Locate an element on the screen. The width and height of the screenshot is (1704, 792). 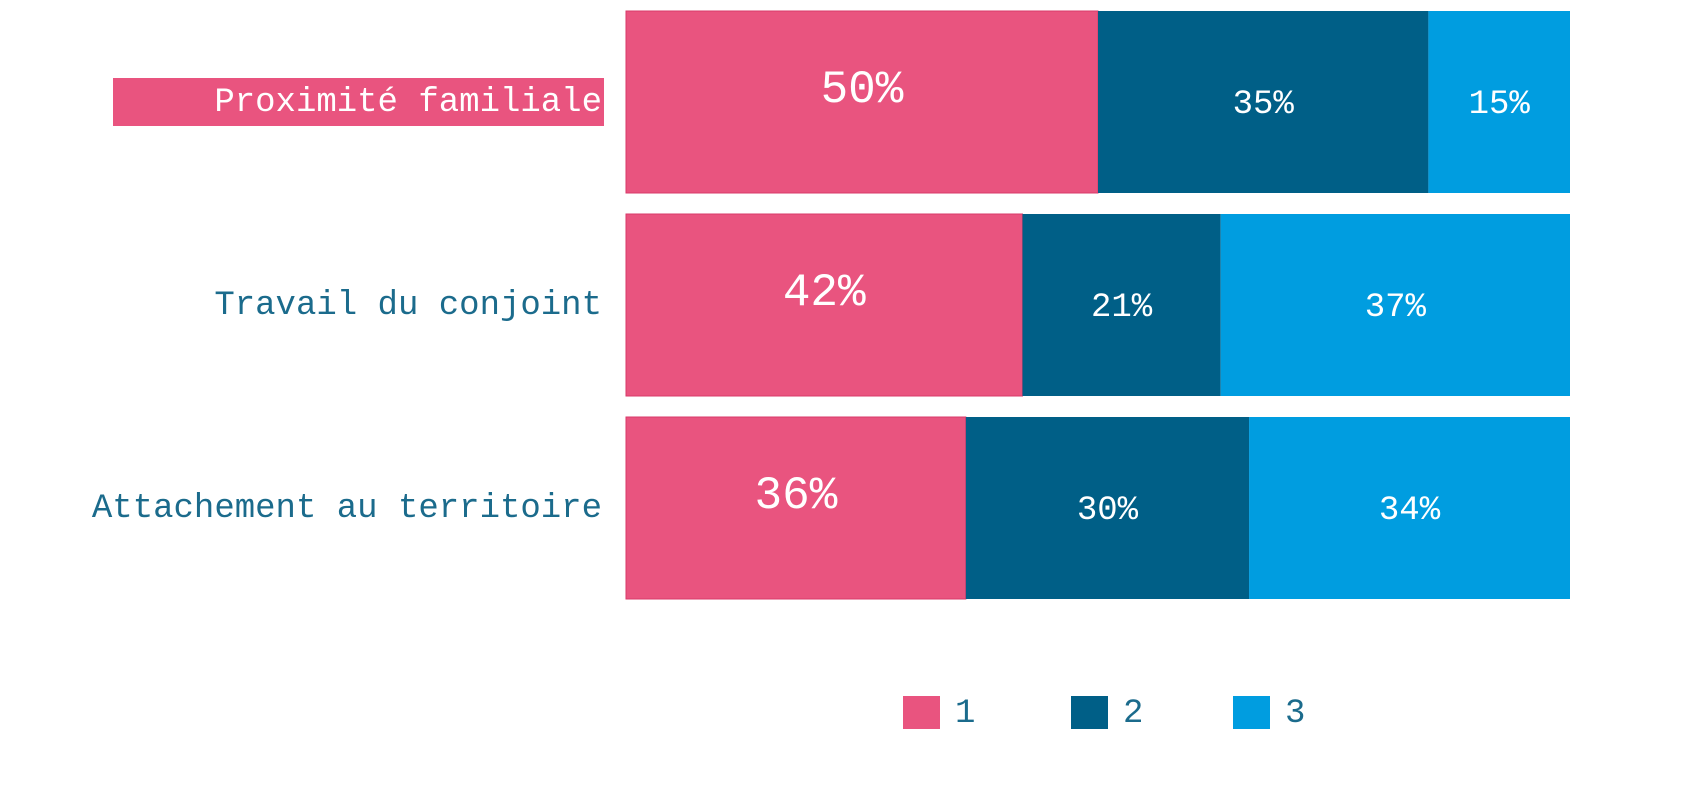
category-label: Attachement au territoire is located at coordinates (347, 509).